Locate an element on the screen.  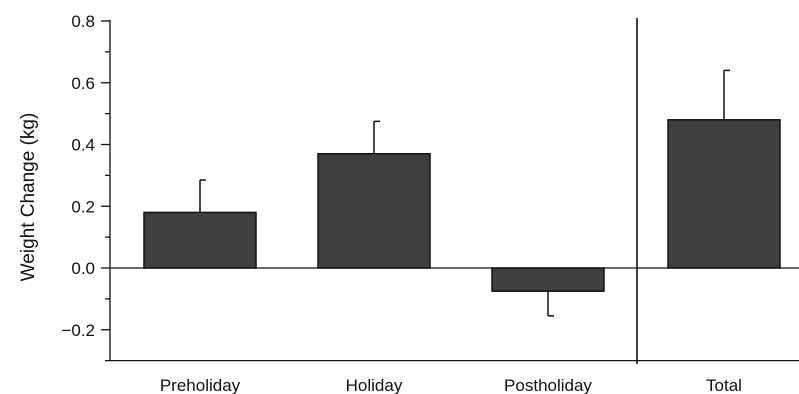
x-tick-label: Total is located at coordinates (724, 385).